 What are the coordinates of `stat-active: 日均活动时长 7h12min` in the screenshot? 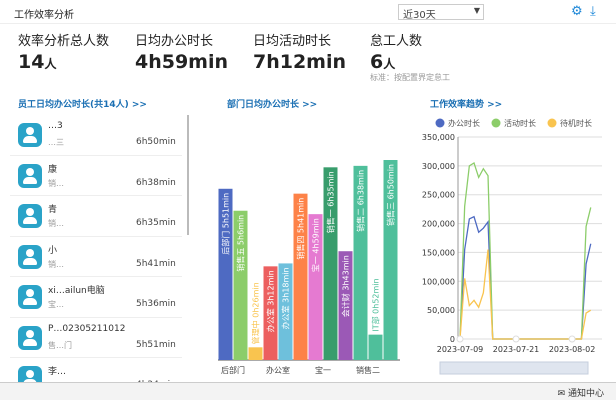 It's located at (299, 51).